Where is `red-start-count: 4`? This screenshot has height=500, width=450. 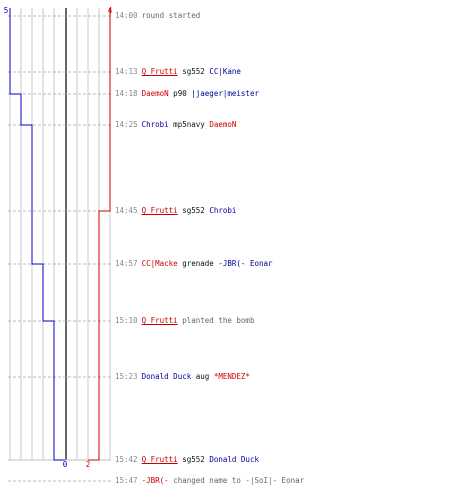 red-start-count: 4 is located at coordinates (110, 10).